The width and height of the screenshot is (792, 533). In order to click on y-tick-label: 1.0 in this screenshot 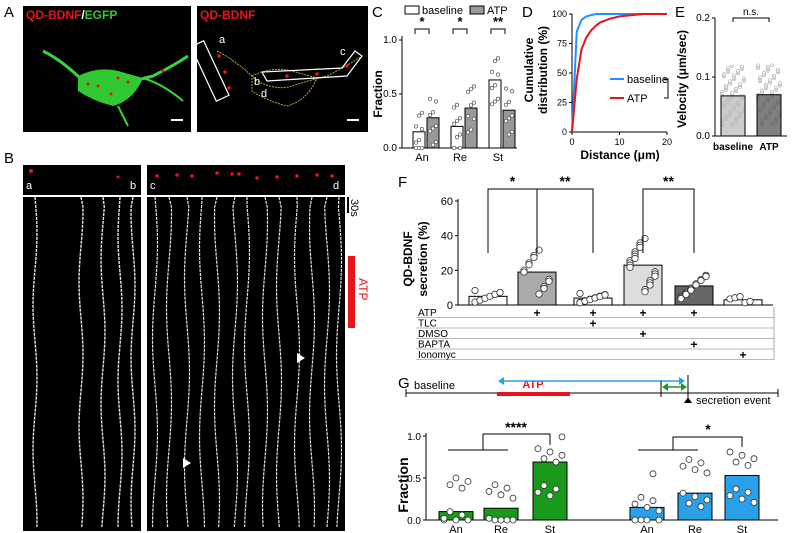, I will do `click(390, 40)`.